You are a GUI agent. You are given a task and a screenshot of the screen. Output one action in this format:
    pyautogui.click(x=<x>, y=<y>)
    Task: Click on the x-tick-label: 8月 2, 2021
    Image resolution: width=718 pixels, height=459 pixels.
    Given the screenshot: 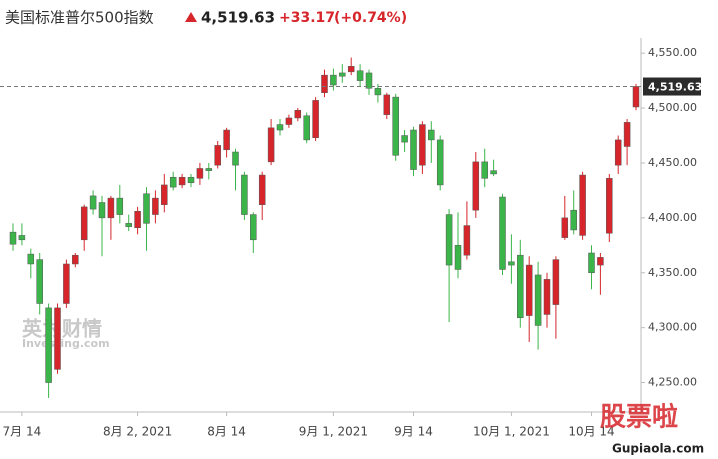 What is the action you would take?
    pyautogui.click(x=137, y=432)
    